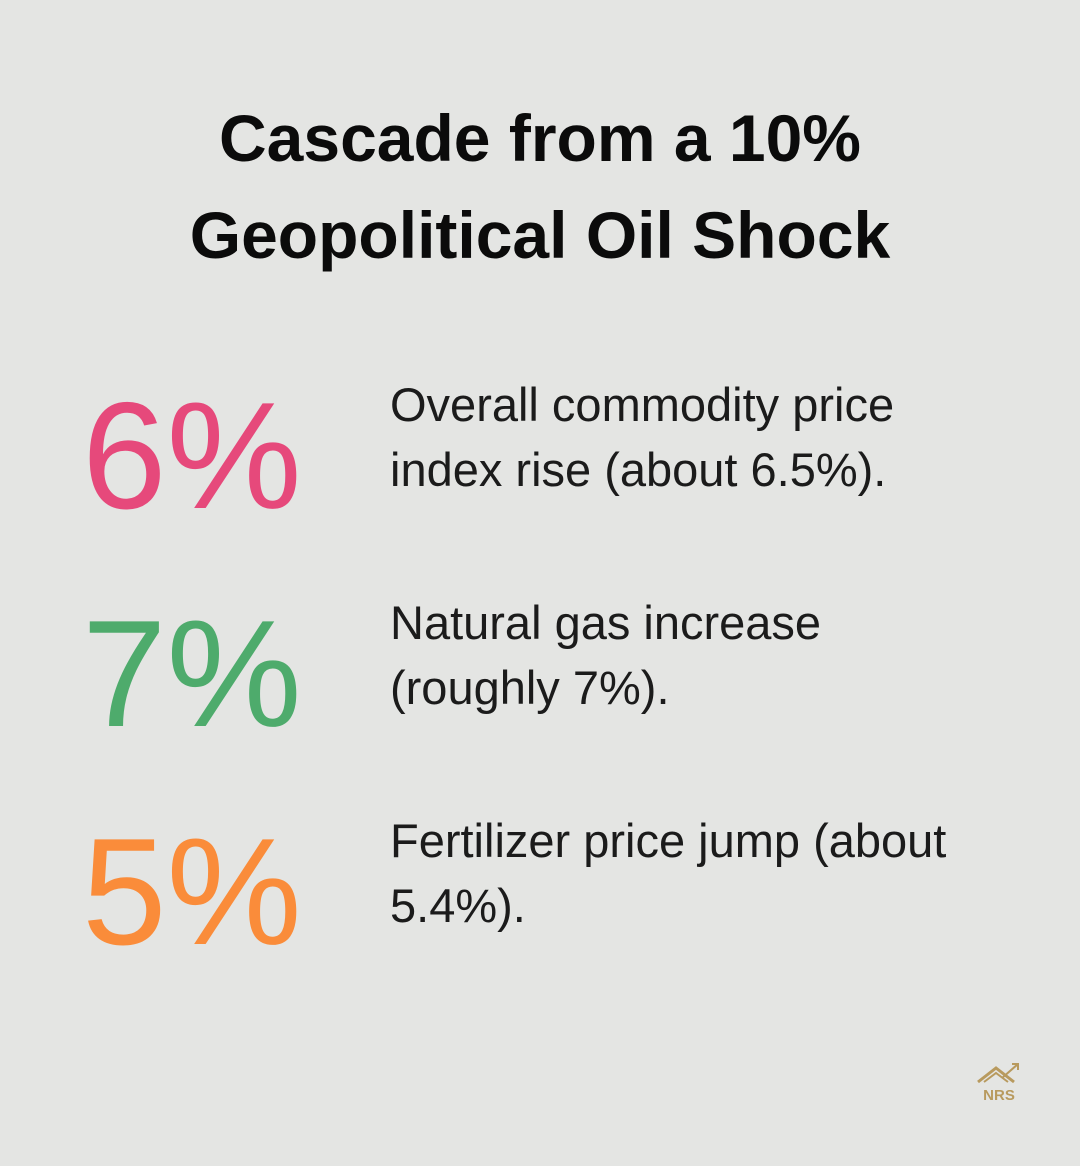  What do you see at coordinates (530, 687) in the screenshot?
I see `description-line: (roughly 7%).` at bounding box center [530, 687].